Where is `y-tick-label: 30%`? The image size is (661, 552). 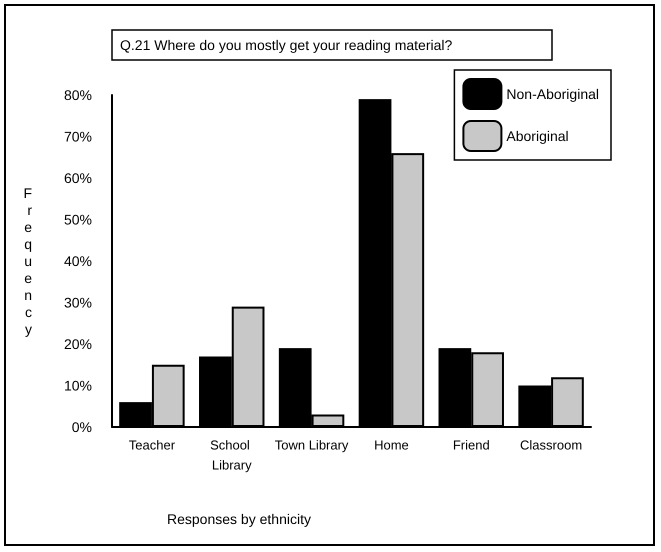 y-tick-label: 30% is located at coordinates (78, 302).